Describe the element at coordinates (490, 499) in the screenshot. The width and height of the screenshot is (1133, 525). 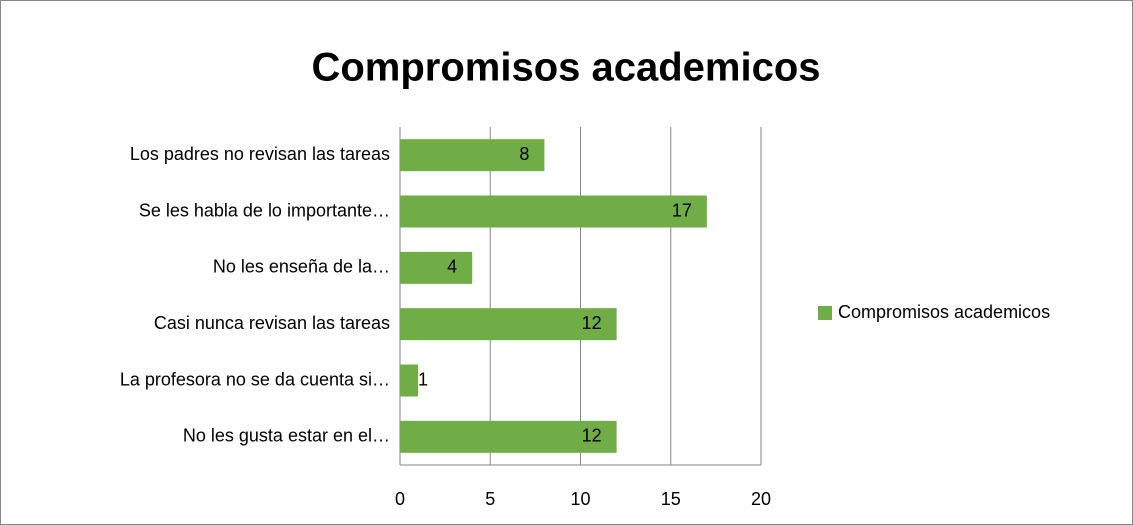
I see `x-tick-label: 5` at that location.